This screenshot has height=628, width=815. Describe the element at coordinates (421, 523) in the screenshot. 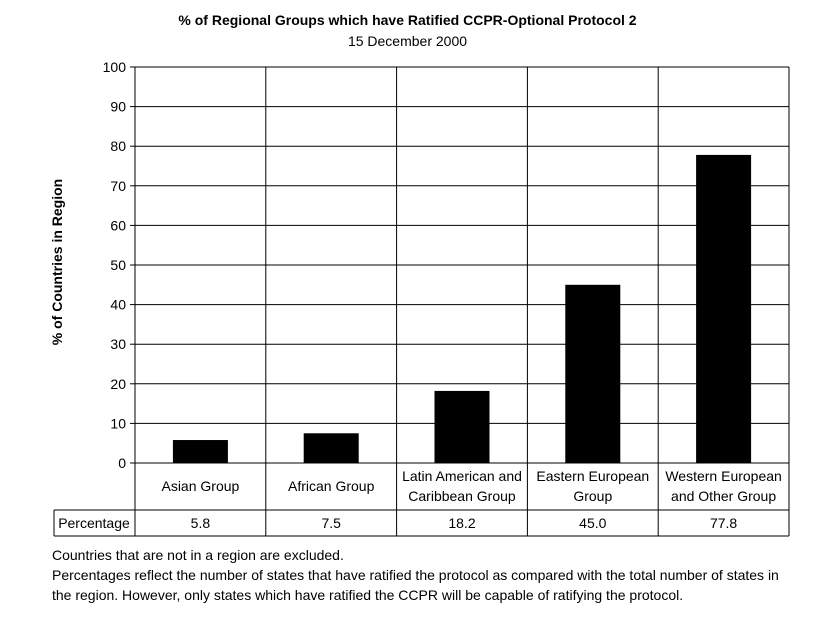

I see `data-table-lines` at that location.